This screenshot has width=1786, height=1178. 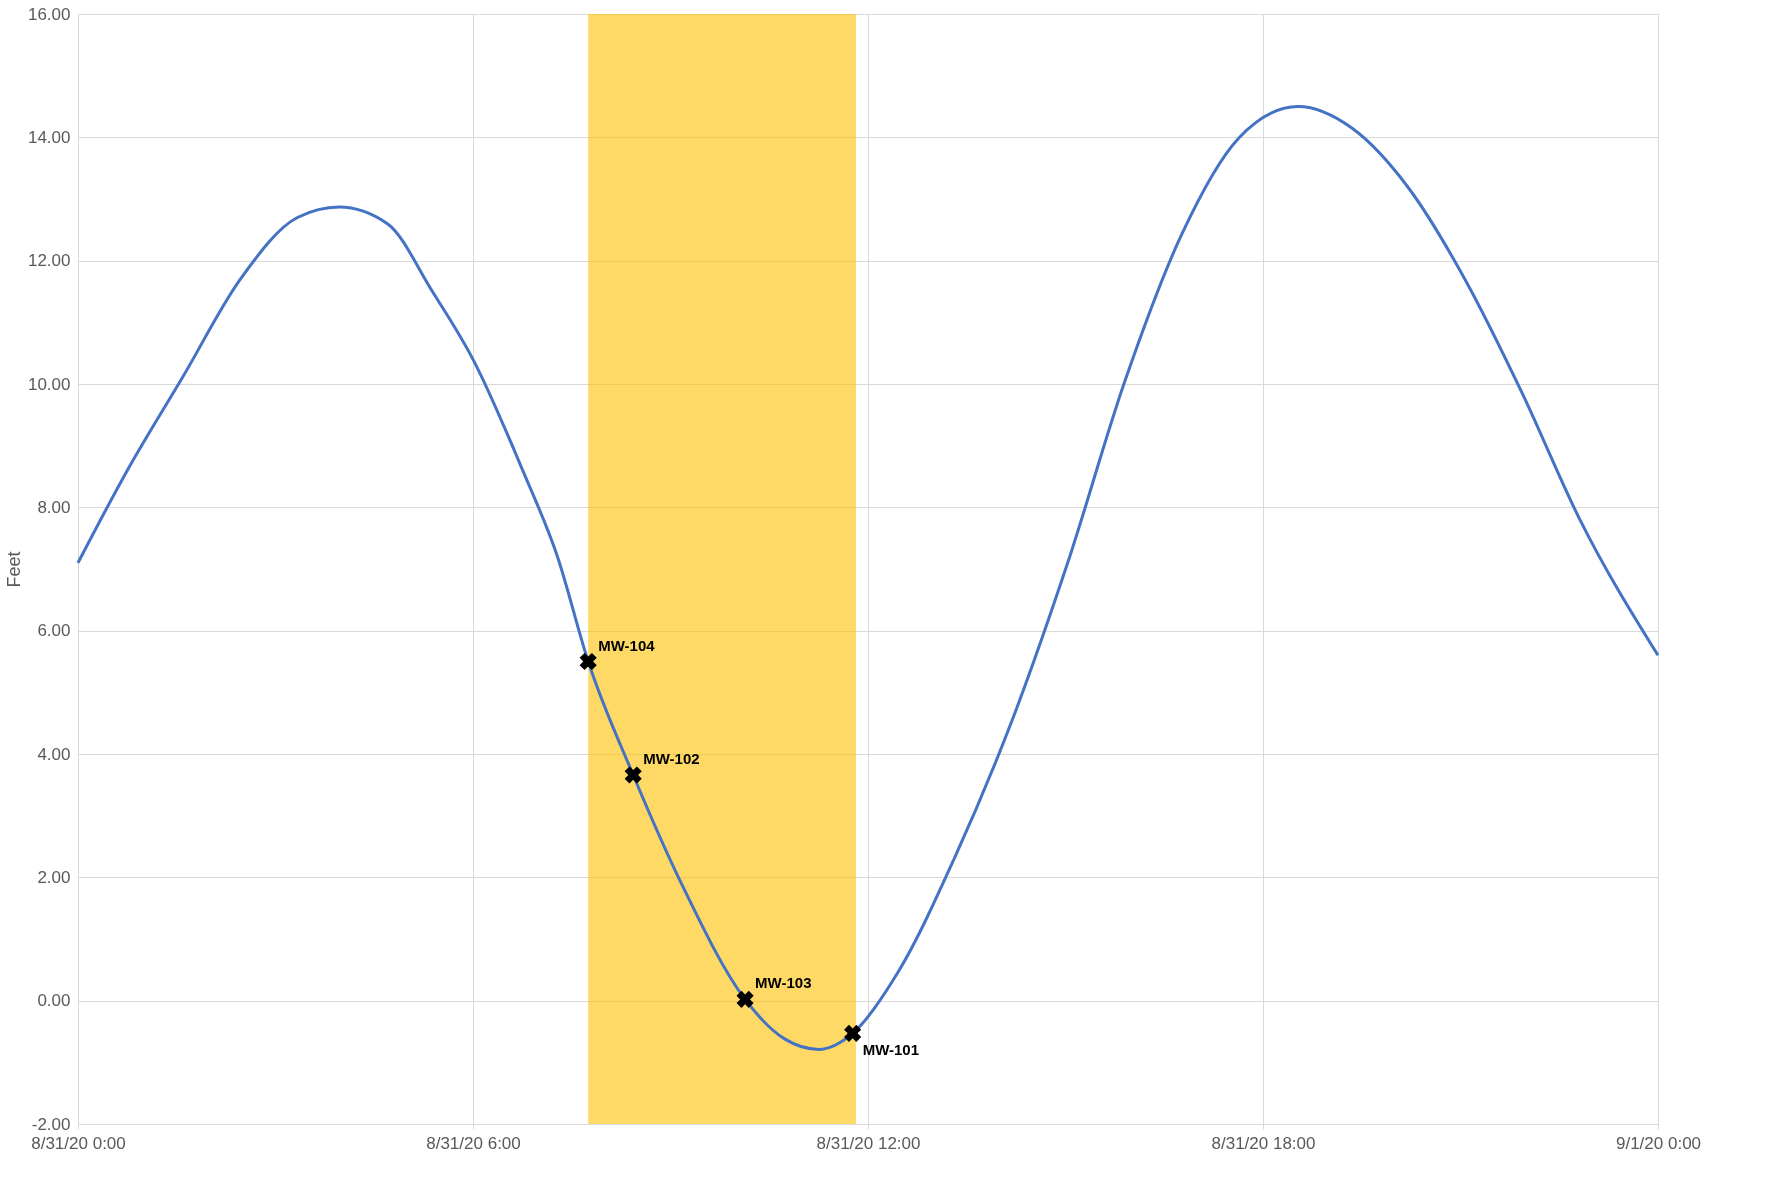 What do you see at coordinates (49, 137) in the screenshot?
I see `y-tick-label: 14.00` at bounding box center [49, 137].